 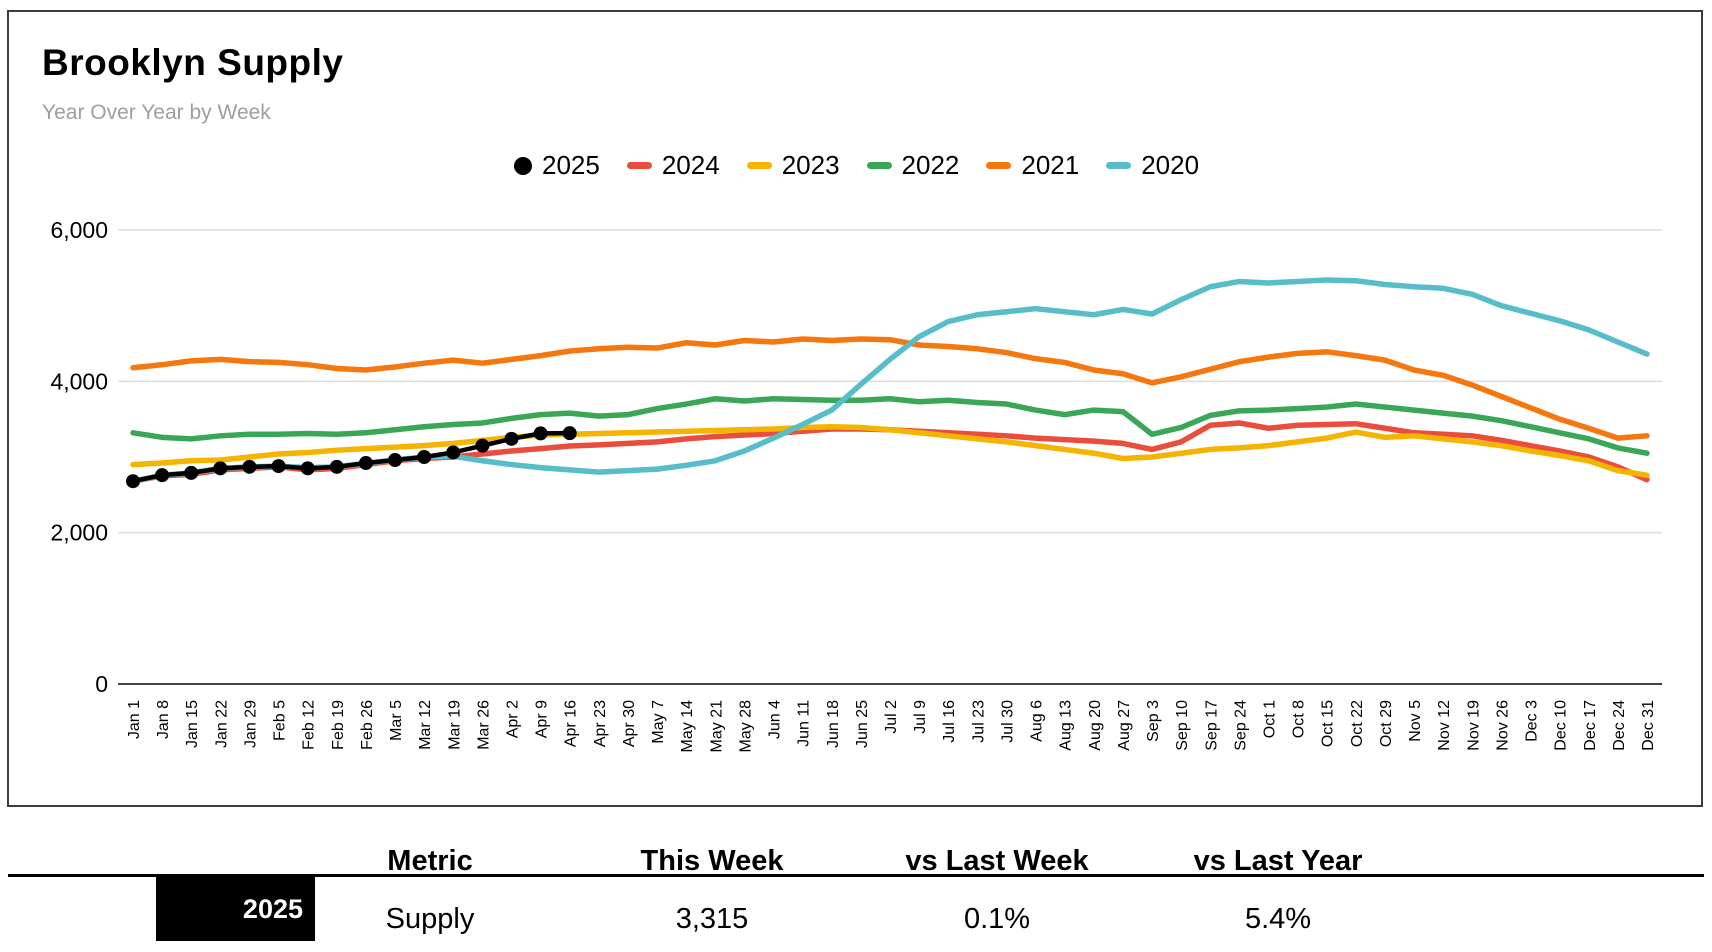 What do you see at coordinates (1170, 165) in the screenshot?
I see `legend-label: 2020` at bounding box center [1170, 165].